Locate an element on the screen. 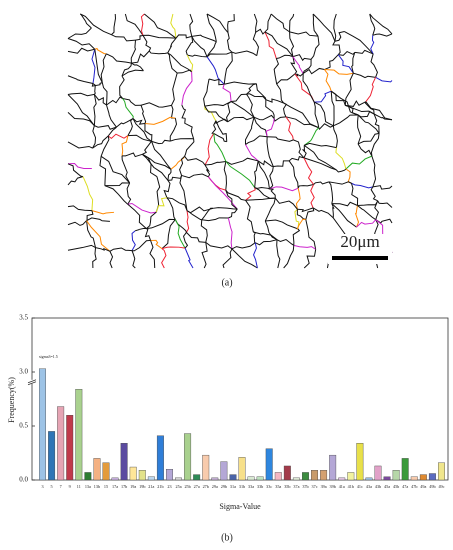  x-tick-label: 17a is located at coordinates (115, 486).